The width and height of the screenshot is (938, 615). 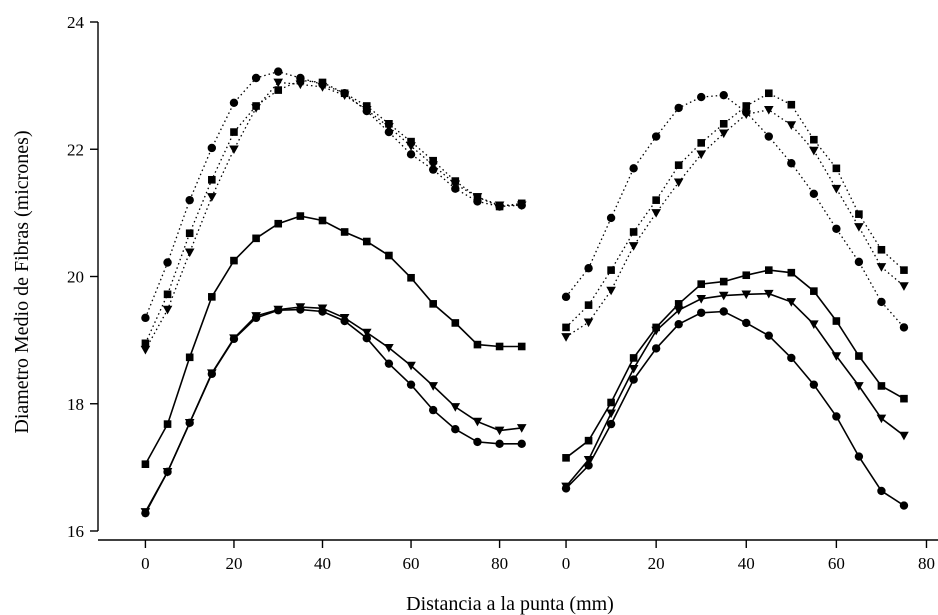 I want to click on y-tick-label: 24, so click(x=76, y=22).